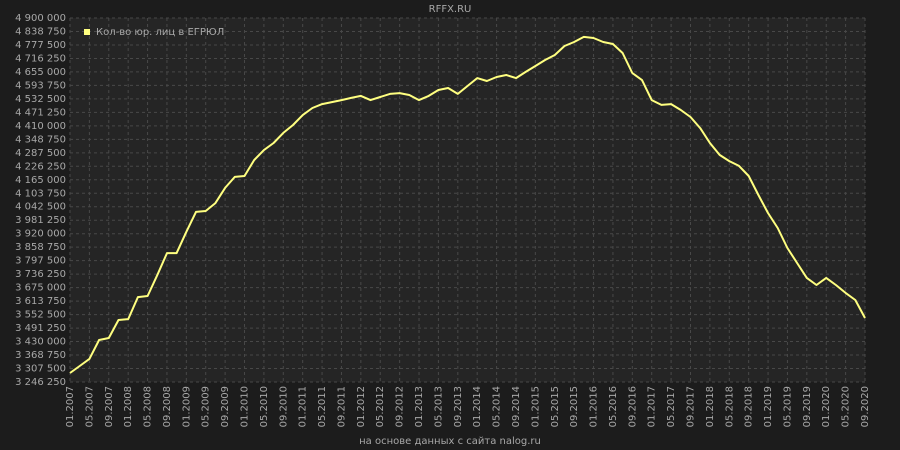 The width and height of the screenshot is (900, 450). Describe the element at coordinates (225, 406) in the screenshot. I see `x-tick-label: 09.2009` at that location.